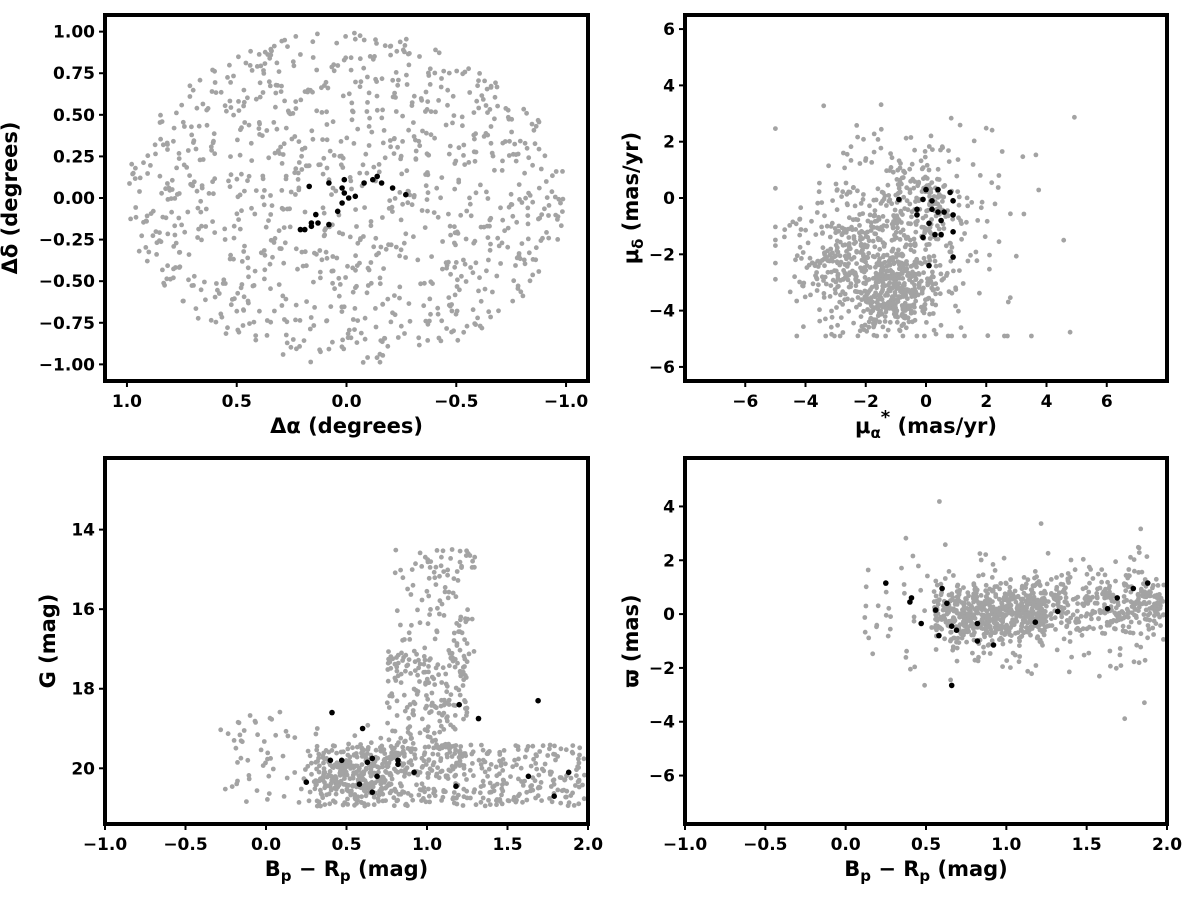 This screenshot has width=1200, height=900. I want to click on y-axis-label: ϖ (mas), so click(631, 640).